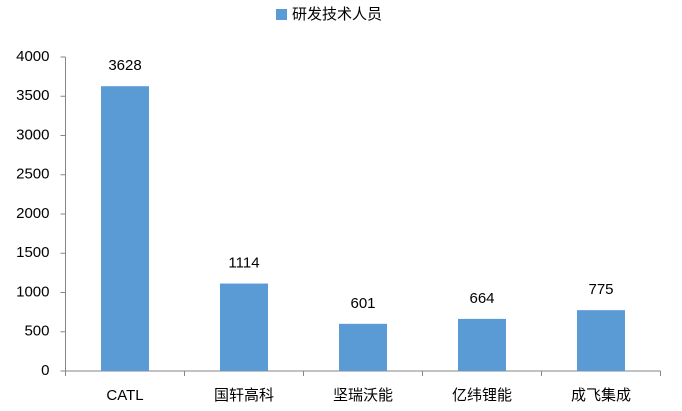  Describe the element at coordinates (244, 395) in the screenshot. I see `x-tick-label: 国轩高科` at that location.